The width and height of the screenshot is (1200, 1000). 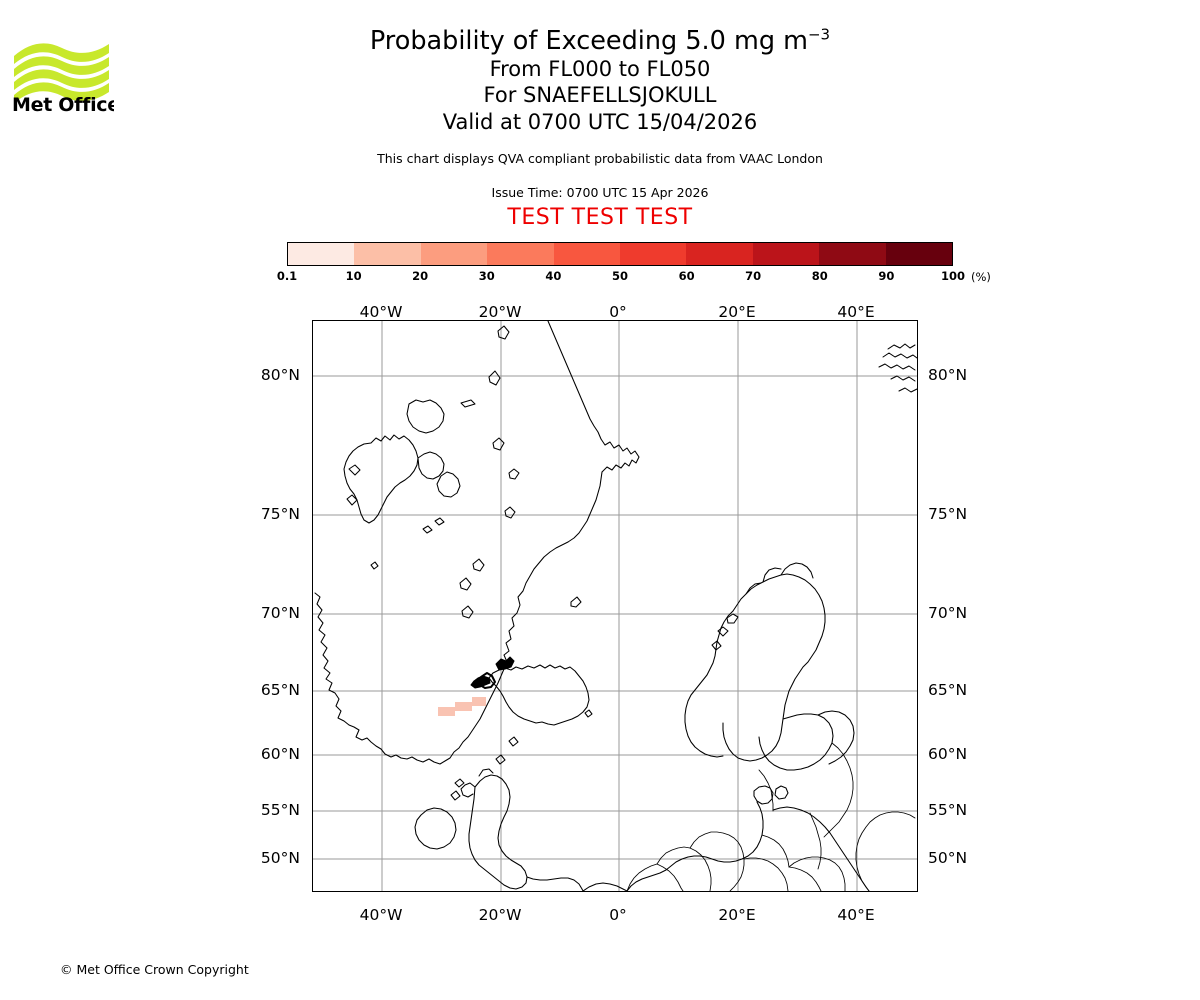 I want to click on lat-label-left-50°N: 50°N, so click(x=280, y=858).